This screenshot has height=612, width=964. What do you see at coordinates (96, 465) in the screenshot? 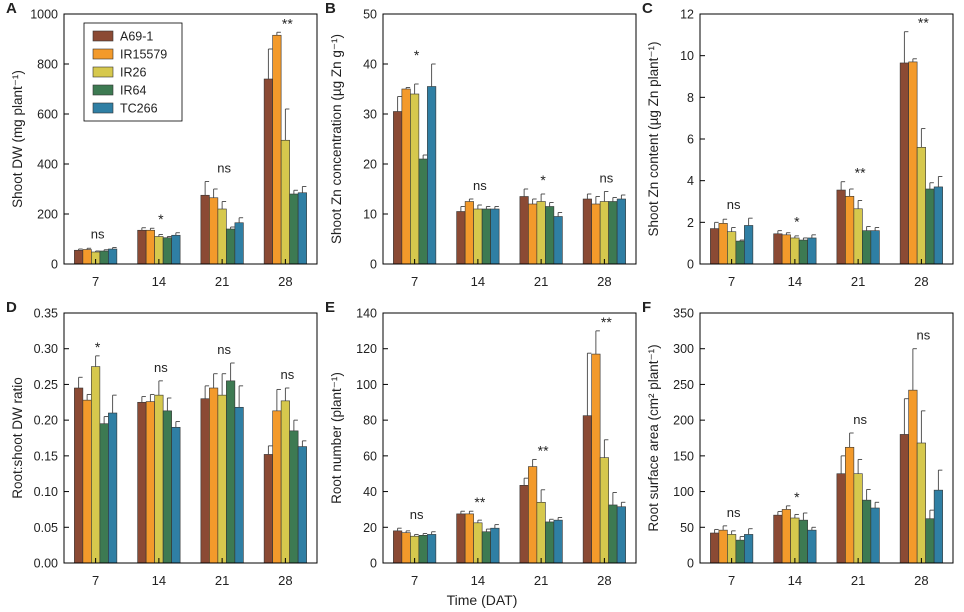
I see `bar-d-7-ir26` at bounding box center [96, 465].